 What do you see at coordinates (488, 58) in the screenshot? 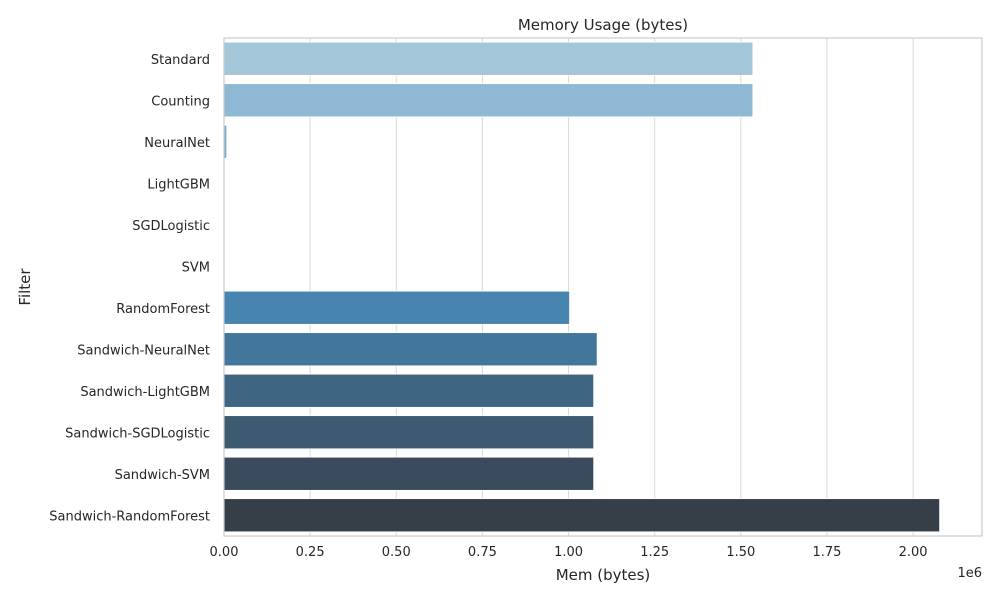
I see `bar-standard` at bounding box center [488, 58].